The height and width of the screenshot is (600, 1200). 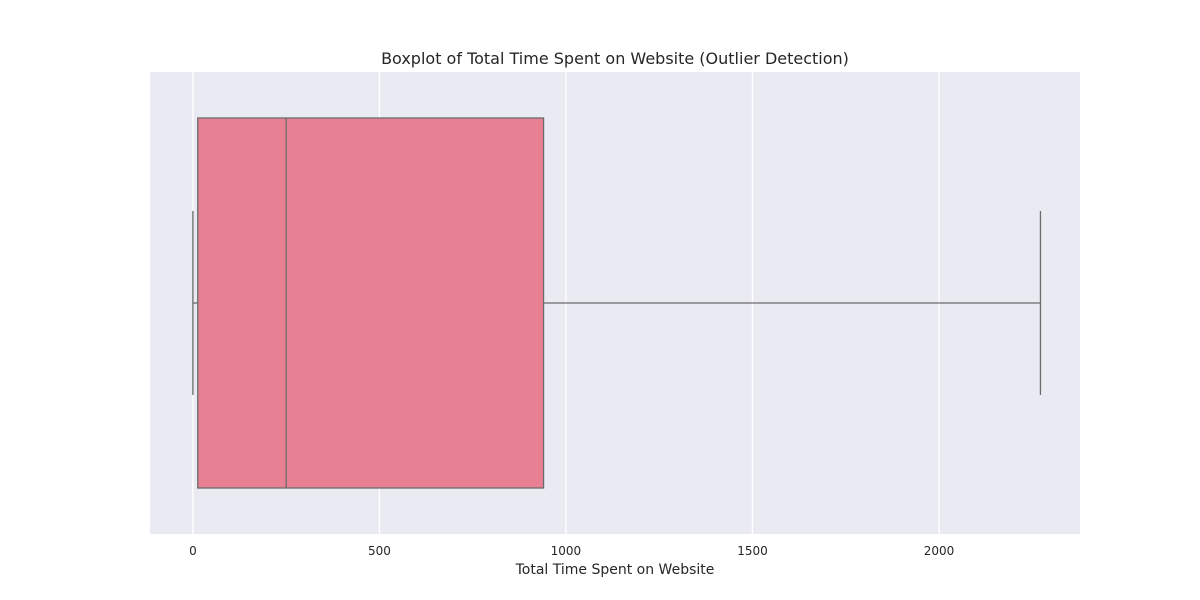 I want to click on x-axis-ticks: 0 500 1000 1500 2000, so click(x=571, y=551).